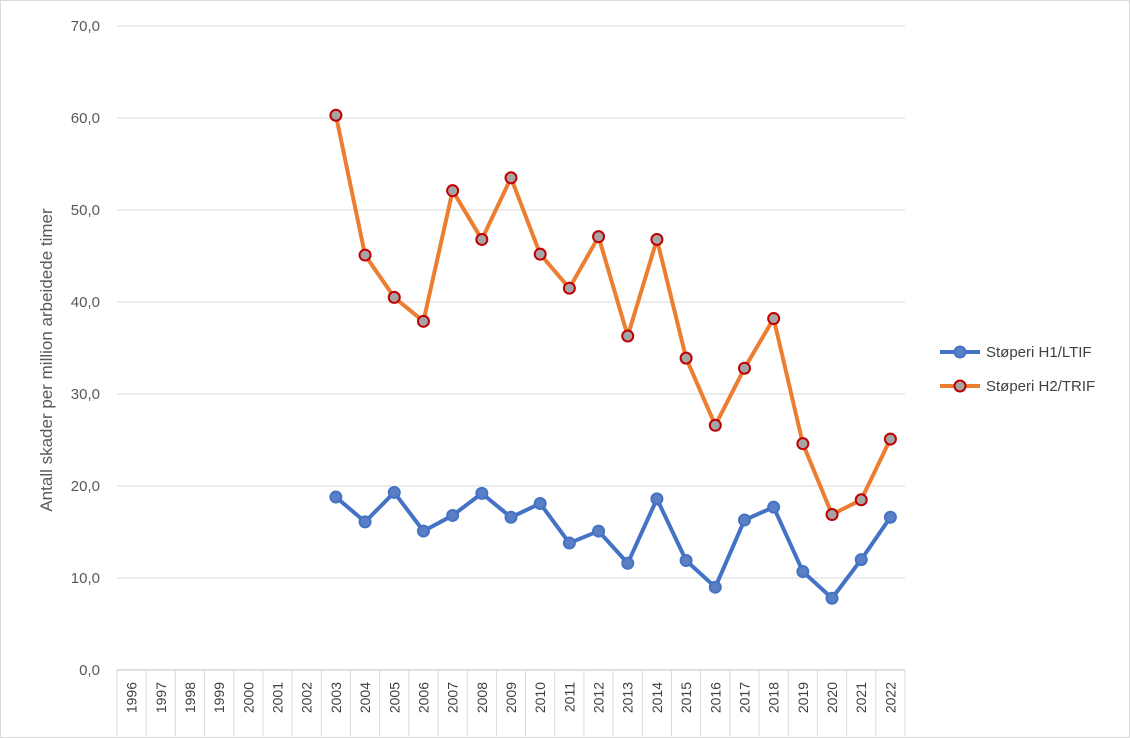 Image resolution: width=1130 pixels, height=738 pixels. What do you see at coordinates (89, 670) in the screenshot?
I see `y-tick-label: 0,0` at bounding box center [89, 670].